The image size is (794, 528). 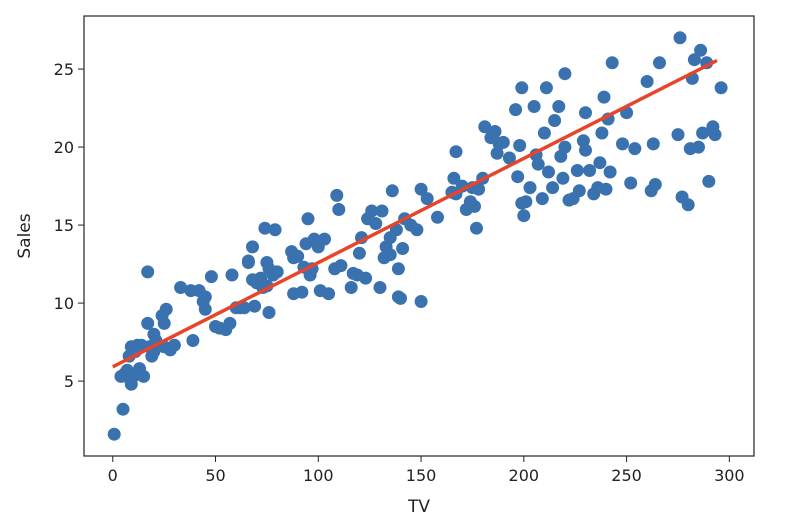 What do you see at coordinates (421, 475) in the screenshot?
I see `x-tick-label: 150` at bounding box center [421, 475].